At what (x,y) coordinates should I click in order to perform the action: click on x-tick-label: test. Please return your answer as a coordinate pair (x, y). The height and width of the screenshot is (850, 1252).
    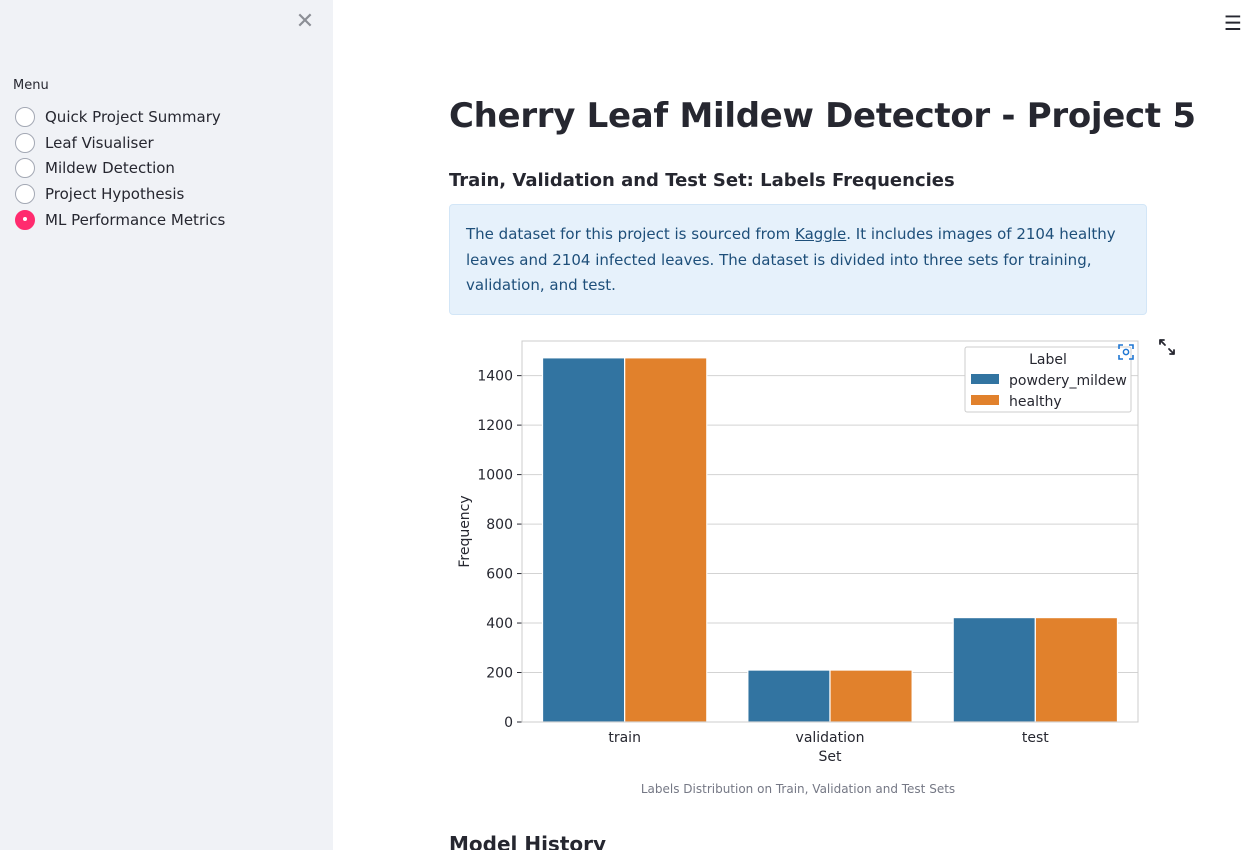
    Looking at the image, I should click on (1035, 738).